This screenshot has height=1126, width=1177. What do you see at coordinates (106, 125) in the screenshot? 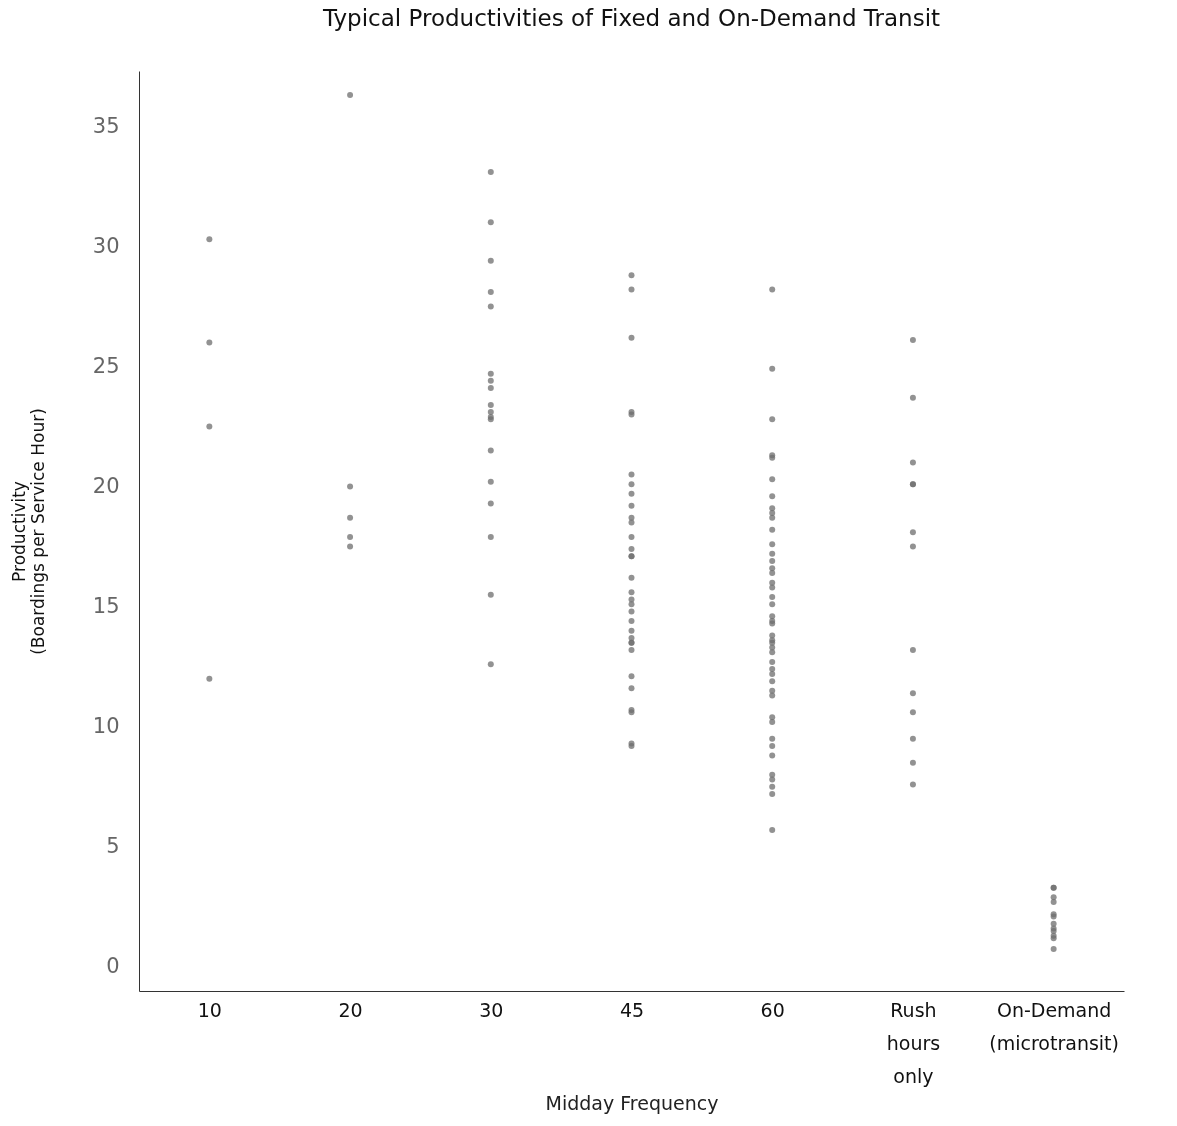
I see `y-tick-label: 35` at bounding box center [106, 125].